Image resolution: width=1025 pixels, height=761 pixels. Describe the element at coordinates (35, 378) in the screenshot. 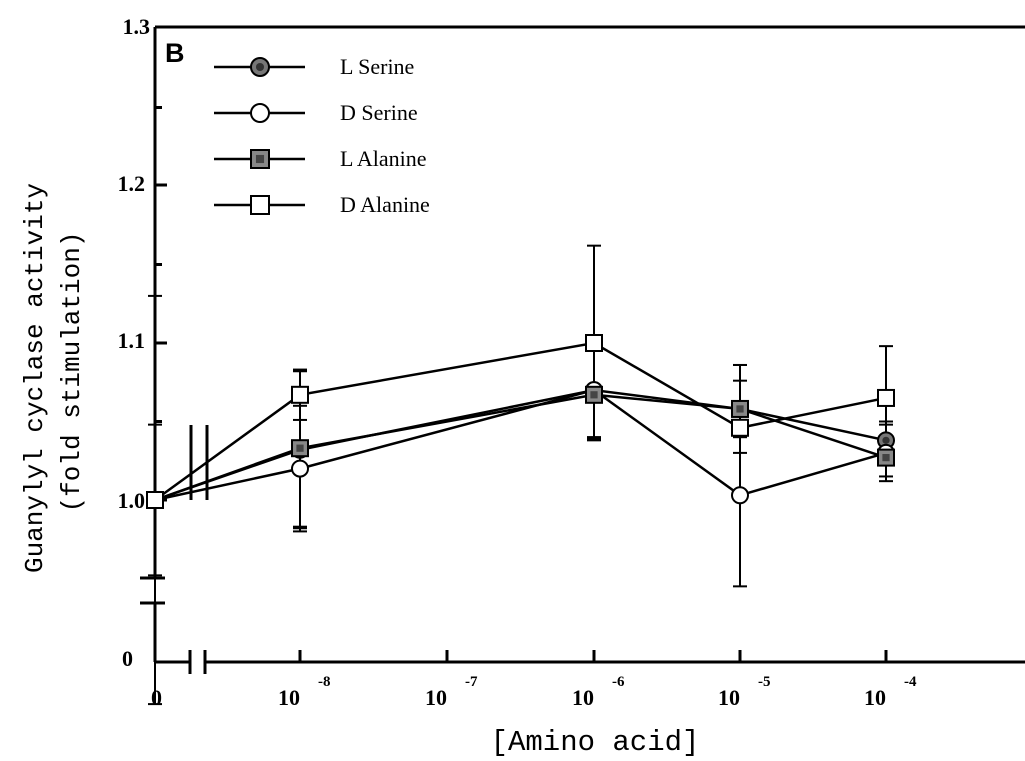

I see `y-axis-title-line-1: Guanylyl cyclase activity` at that location.